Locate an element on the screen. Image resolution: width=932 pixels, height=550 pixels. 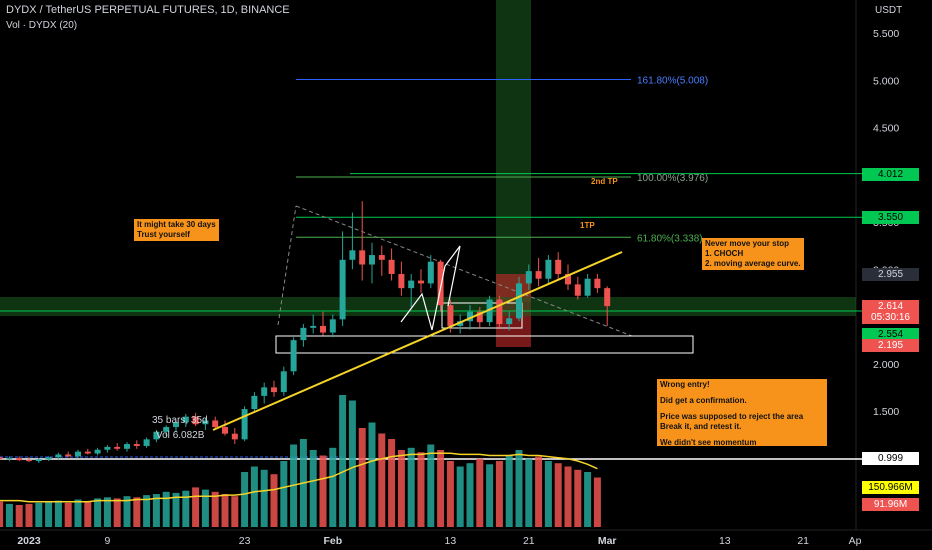
fib-label: 100.00%(3.976) is located at coordinates (672, 178).